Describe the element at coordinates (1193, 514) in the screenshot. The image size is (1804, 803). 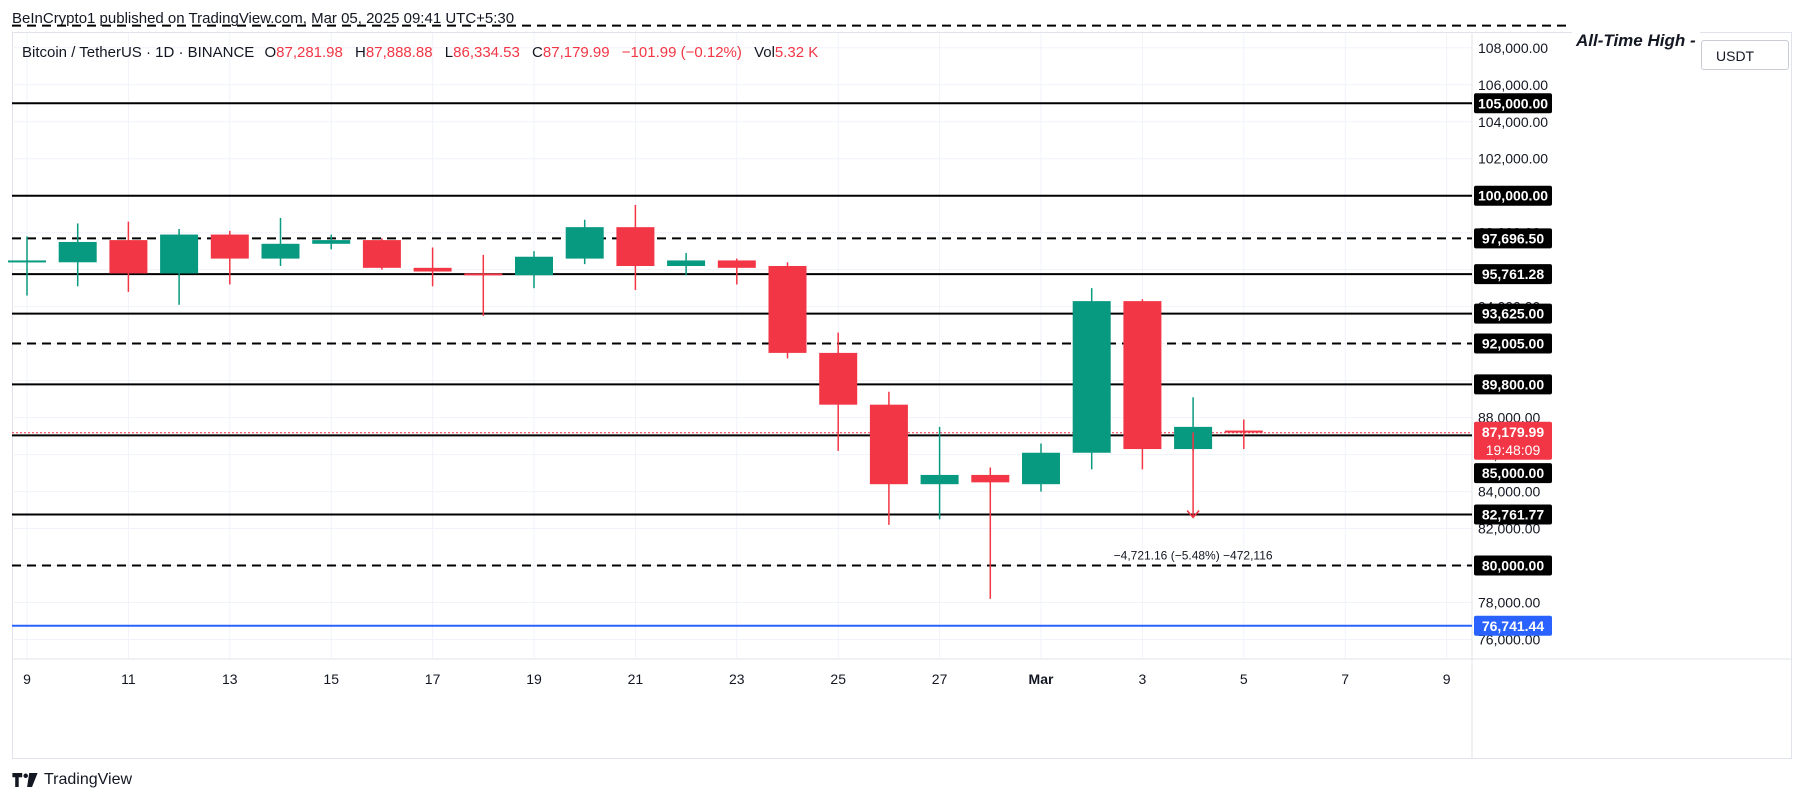
I see `projection-arrowhead` at that location.